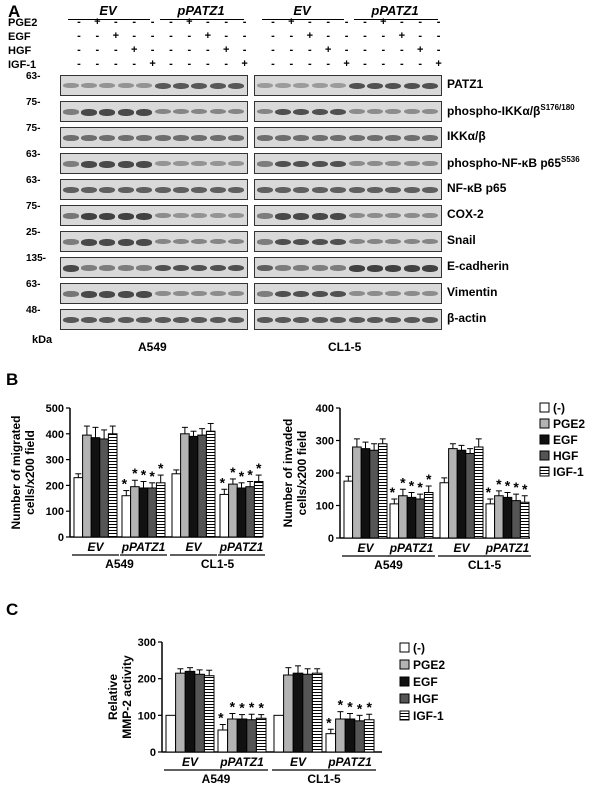 This screenshot has width=600, height=790. Describe the element at coordinates (324, 779) in the screenshot. I see `cell-line-label: CL1-5` at that location.